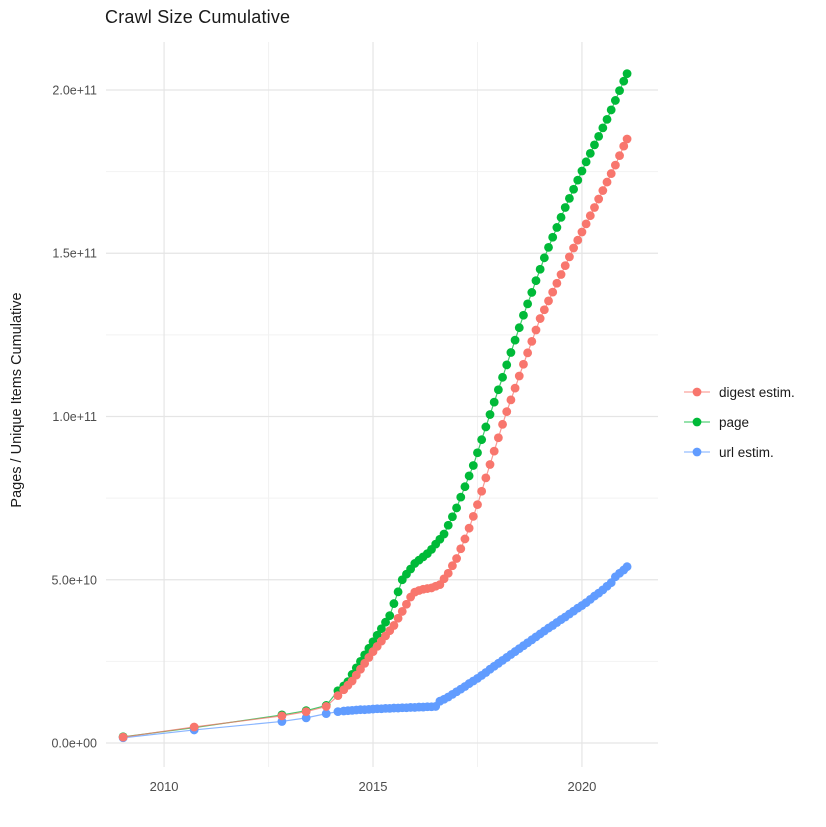 The height and width of the screenshot is (827, 826). Describe the element at coordinates (375, 652) in the screenshot. I see `series-url-estim` at that location.